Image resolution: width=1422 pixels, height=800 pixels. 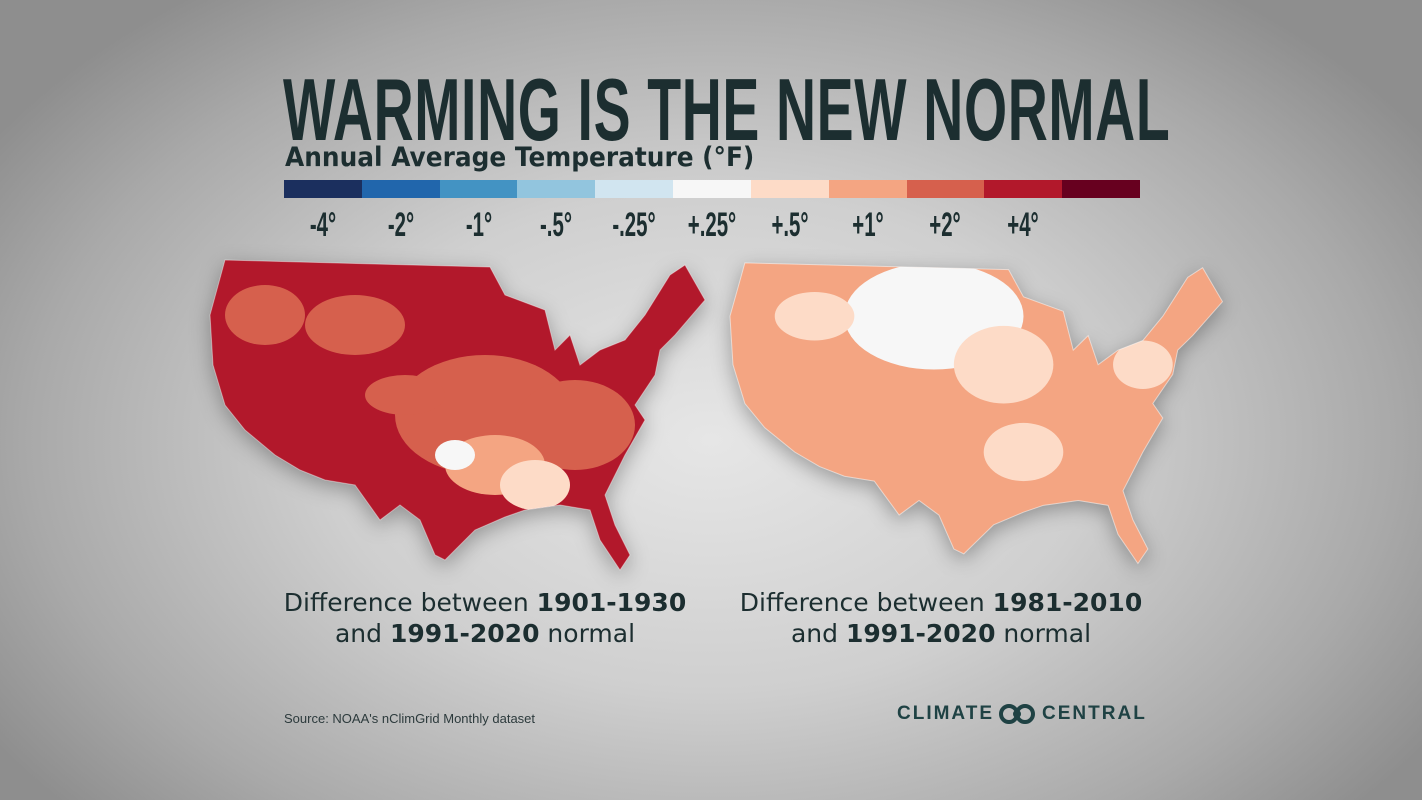 I want to click on logo-rings-icon, so click(x=1017, y=714).